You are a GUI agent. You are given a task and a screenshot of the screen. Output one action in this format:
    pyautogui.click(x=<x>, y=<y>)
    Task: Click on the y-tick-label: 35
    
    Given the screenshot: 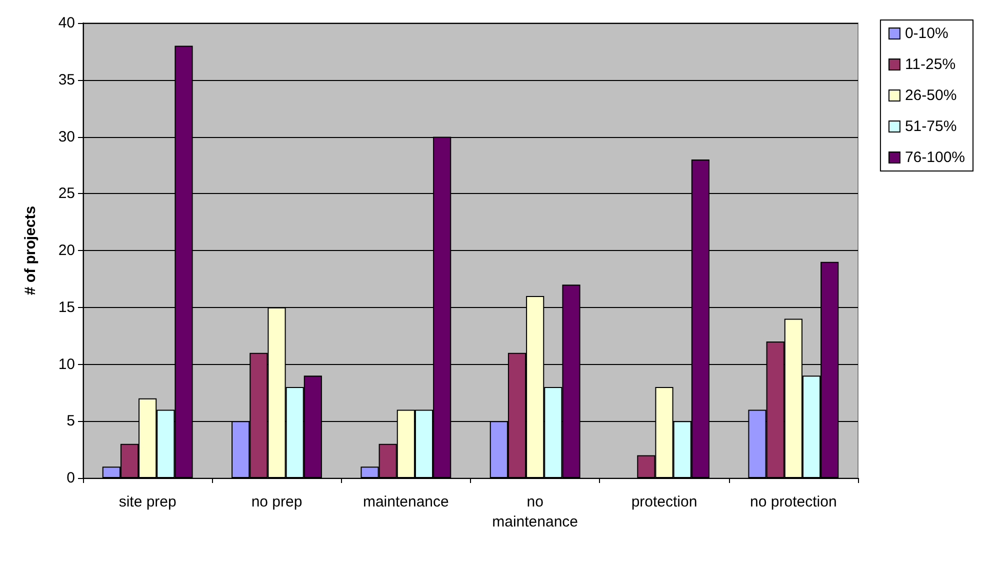 What is the action you would take?
    pyautogui.click(x=66, y=79)
    